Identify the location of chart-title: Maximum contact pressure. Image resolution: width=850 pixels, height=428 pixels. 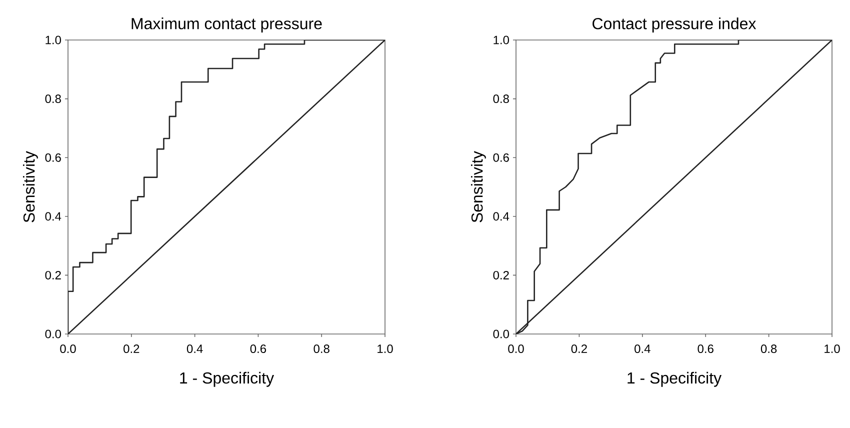
(227, 25).